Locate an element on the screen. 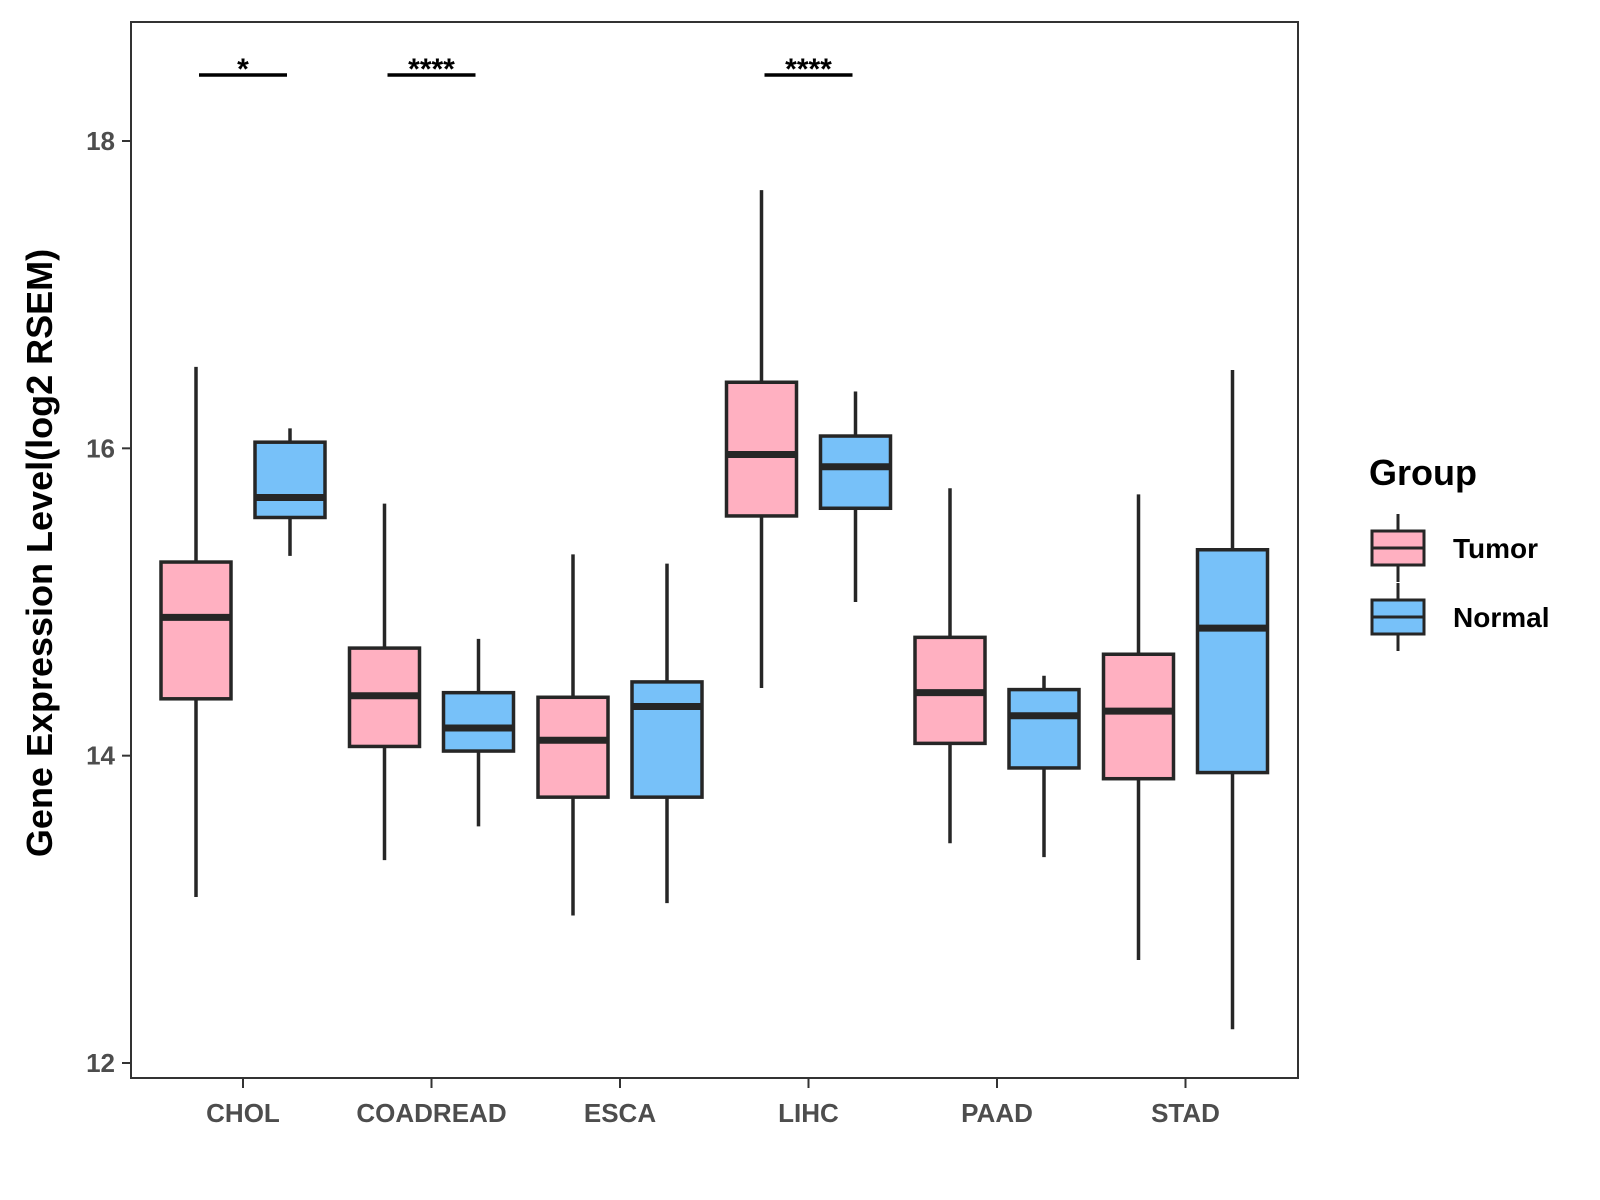  legend: Group Tumor Normal is located at coordinates (1459, 551).